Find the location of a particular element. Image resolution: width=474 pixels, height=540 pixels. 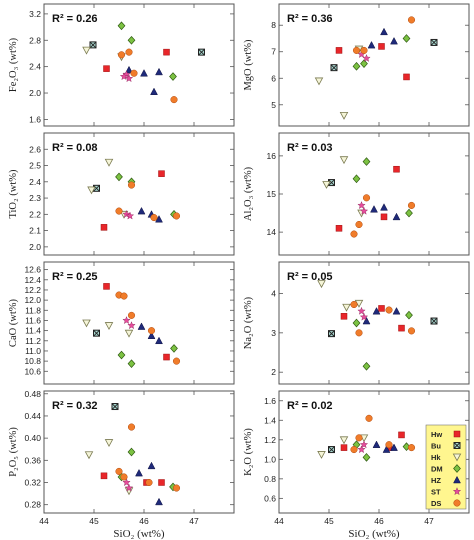

x-axis-label: SiO₂ (wt%) is located at coordinates (374, 534).